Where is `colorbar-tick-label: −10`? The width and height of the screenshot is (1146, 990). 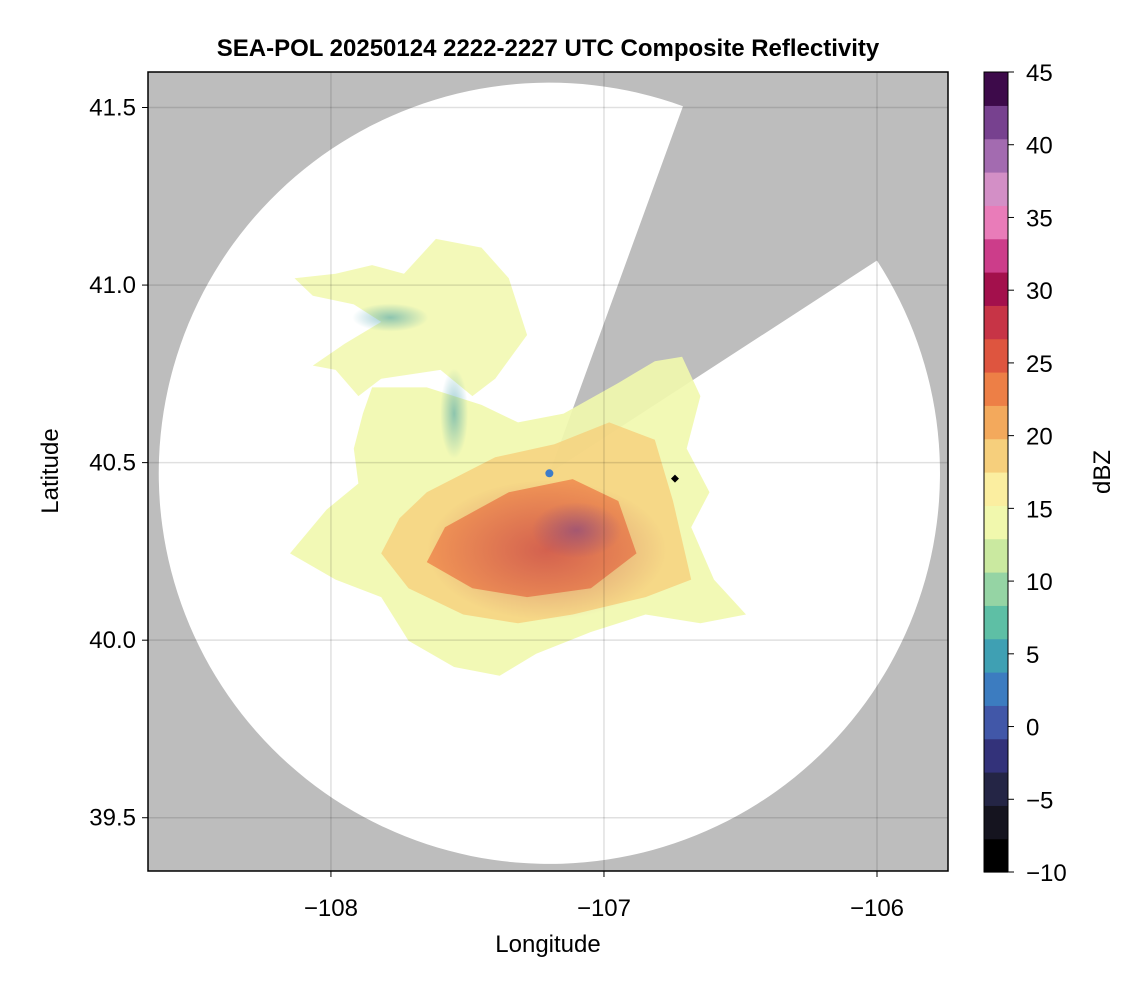 colorbar-tick-label: −10 is located at coordinates (1046, 873).